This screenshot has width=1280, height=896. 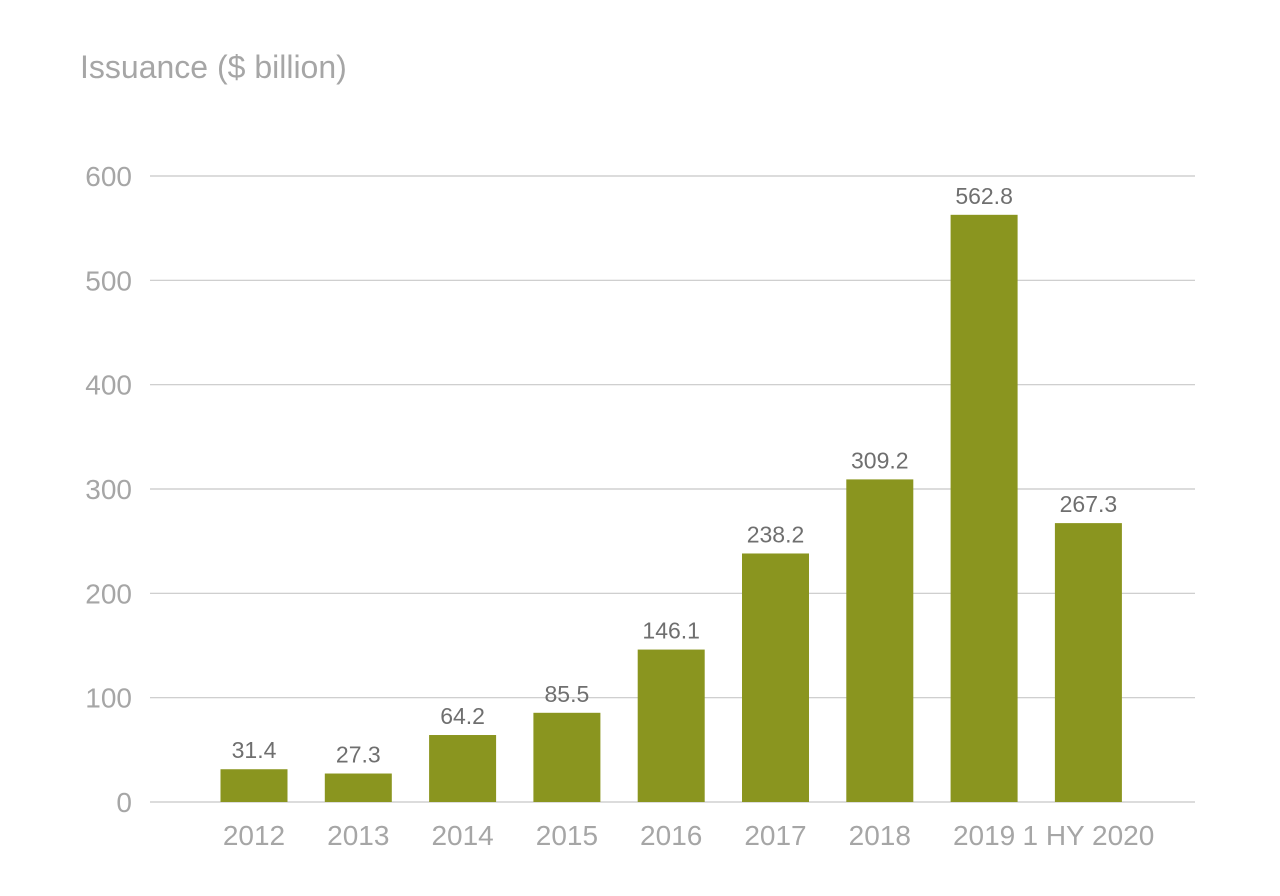 I want to click on data-label: 146.1, so click(x=671, y=631).